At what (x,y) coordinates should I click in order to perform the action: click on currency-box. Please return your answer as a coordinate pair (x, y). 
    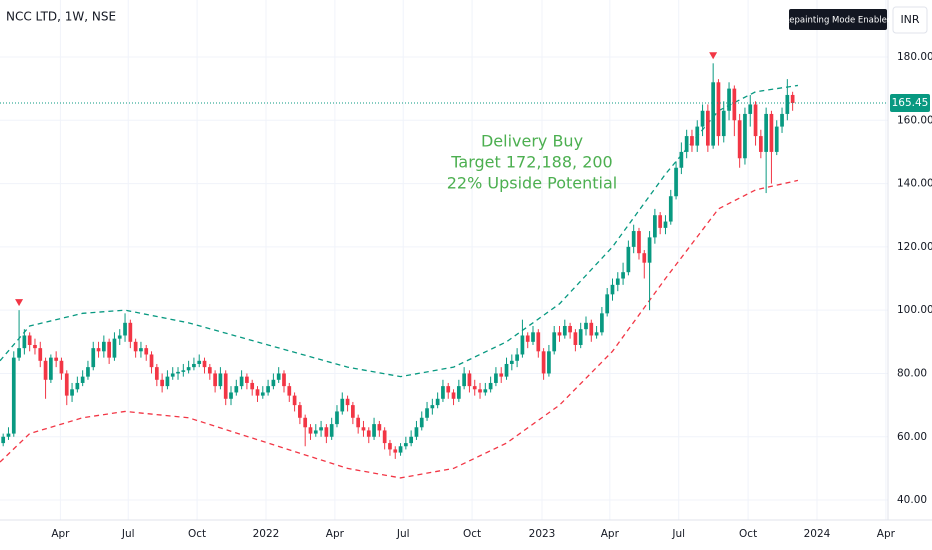
    Looking at the image, I should click on (910, 20).